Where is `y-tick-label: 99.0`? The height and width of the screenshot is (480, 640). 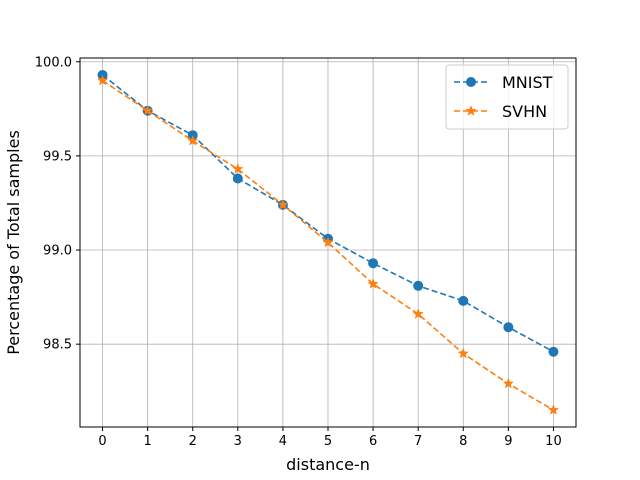 y-tick-label: 99.0 is located at coordinates (57, 251).